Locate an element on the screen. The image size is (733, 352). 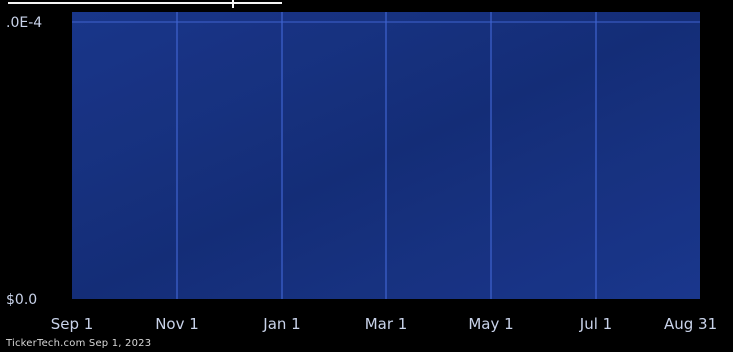
x-tick-label: Sep 1 is located at coordinates (72, 324).